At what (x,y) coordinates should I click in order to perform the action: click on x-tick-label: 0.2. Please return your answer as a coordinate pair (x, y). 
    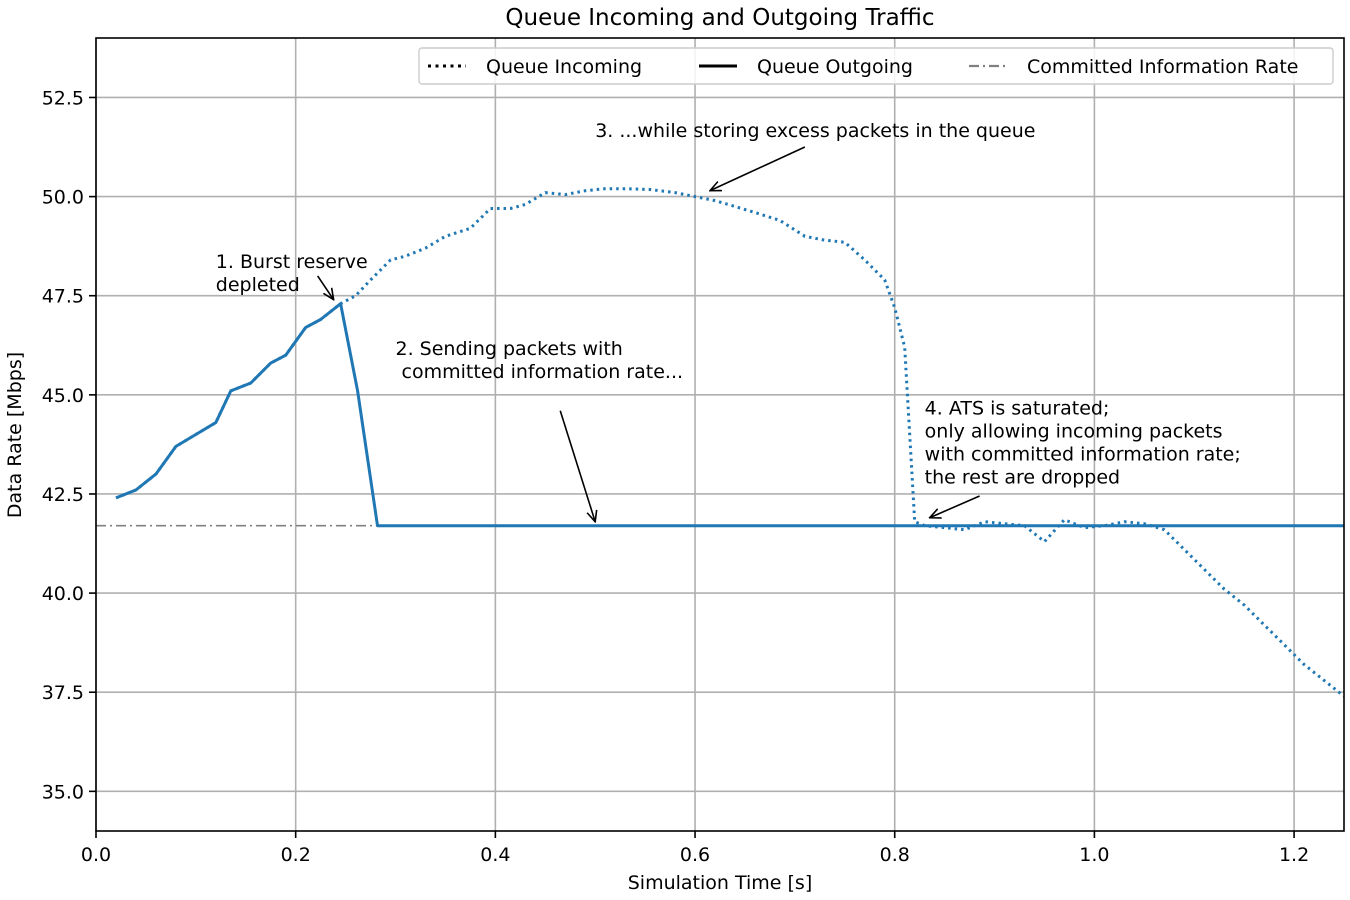
    Looking at the image, I should click on (296, 855).